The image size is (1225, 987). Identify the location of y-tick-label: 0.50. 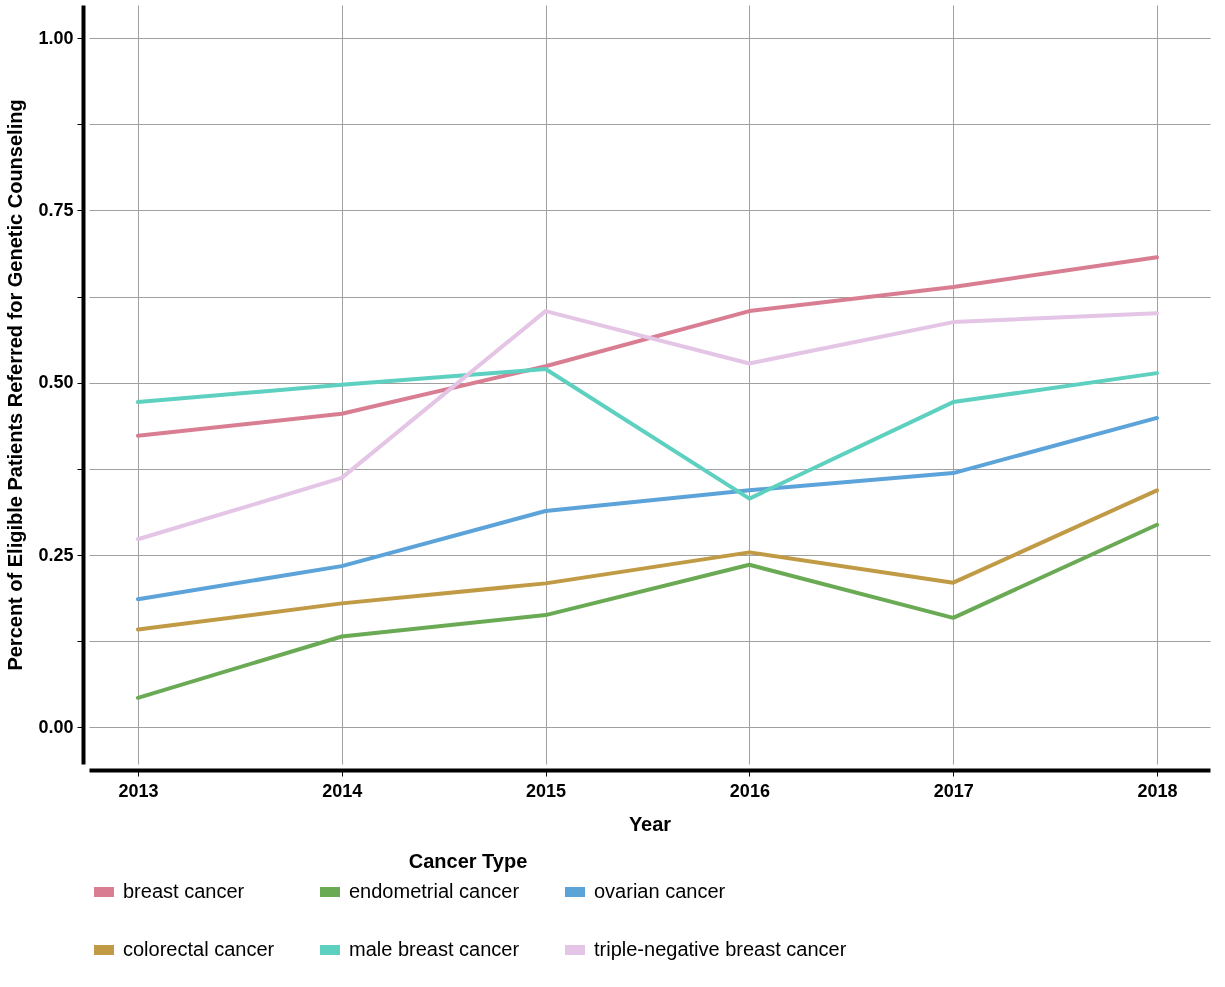
(56, 382).